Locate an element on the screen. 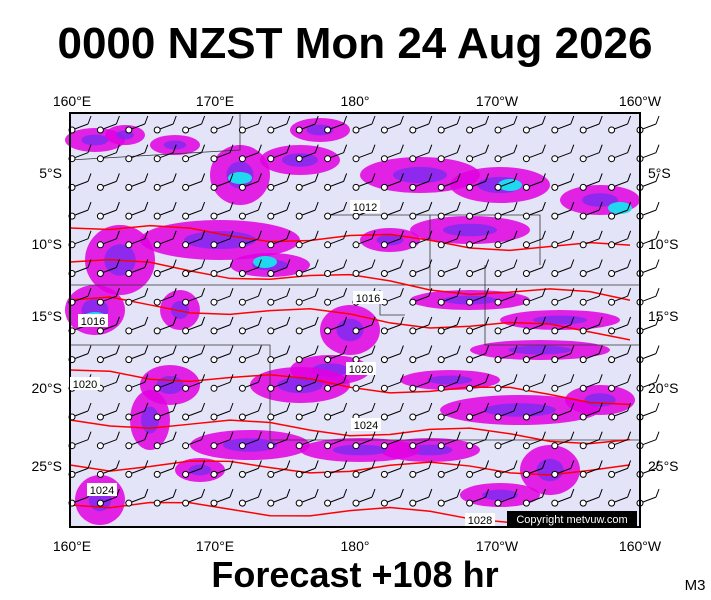 Image resolution: width=711 pixels, height=600 pixels. bottom-lon-label: 170°W is located at coordinates (497, 546).